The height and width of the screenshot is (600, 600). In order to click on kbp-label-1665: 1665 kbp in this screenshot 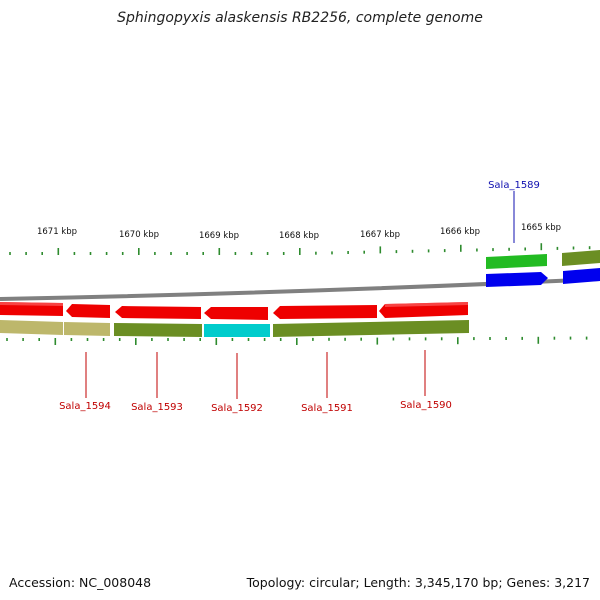, I will do `click(541, 228)`.